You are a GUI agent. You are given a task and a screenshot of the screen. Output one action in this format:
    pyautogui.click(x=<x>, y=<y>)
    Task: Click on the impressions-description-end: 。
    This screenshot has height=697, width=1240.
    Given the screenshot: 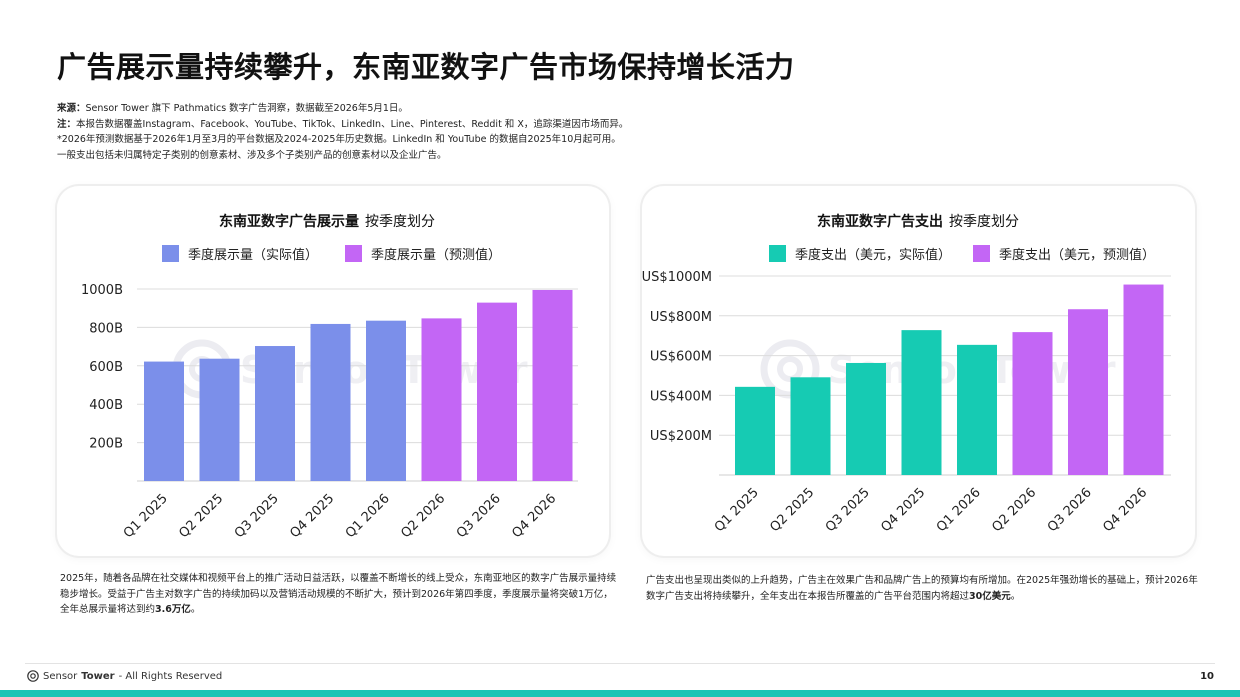 What is the action you would take?
    pyautogui.click(x=195, y=609)
    